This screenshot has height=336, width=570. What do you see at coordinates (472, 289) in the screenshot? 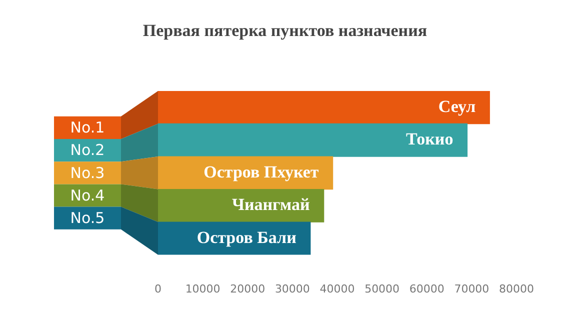
I see `x-tick-label: 70000` at bounding box center [472, 289].